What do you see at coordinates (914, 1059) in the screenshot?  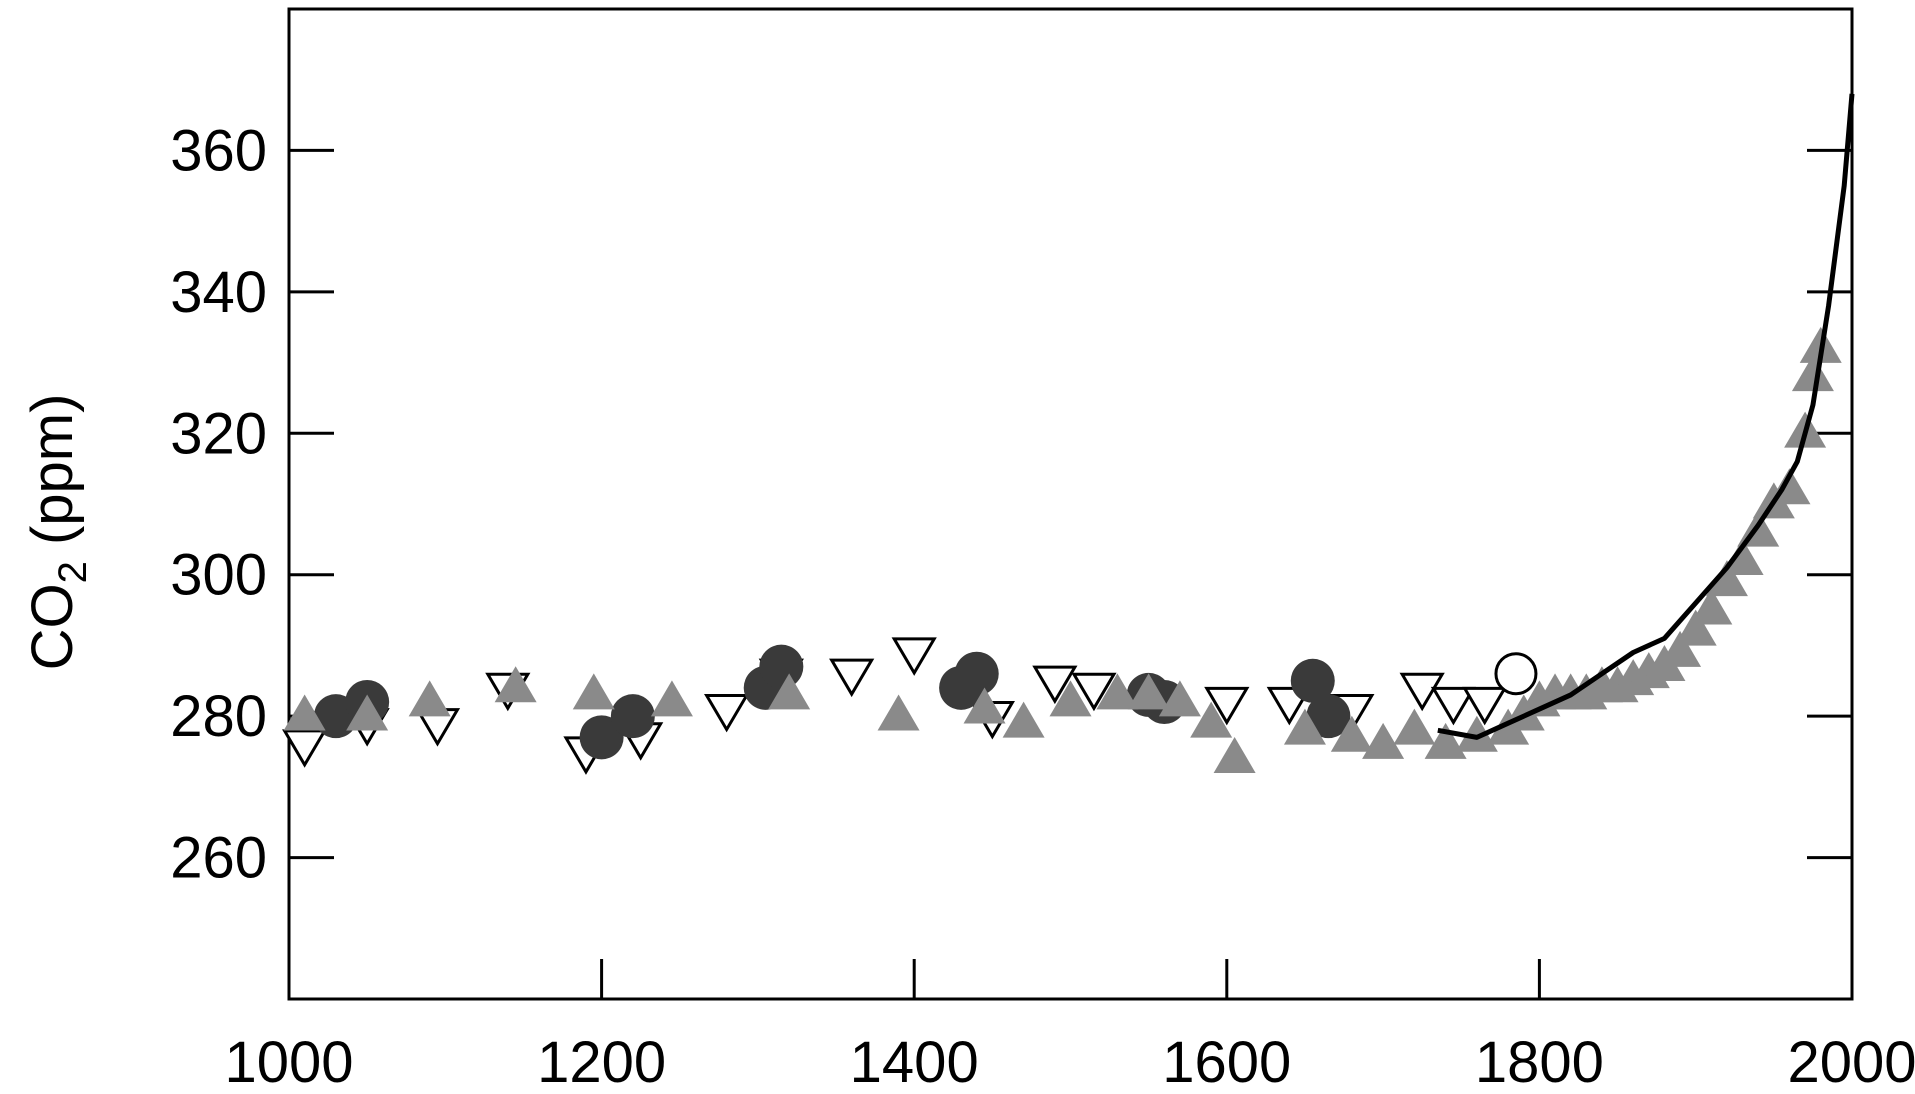 I see `x-tick-label: 1400` at bounding box center [914, 1059].